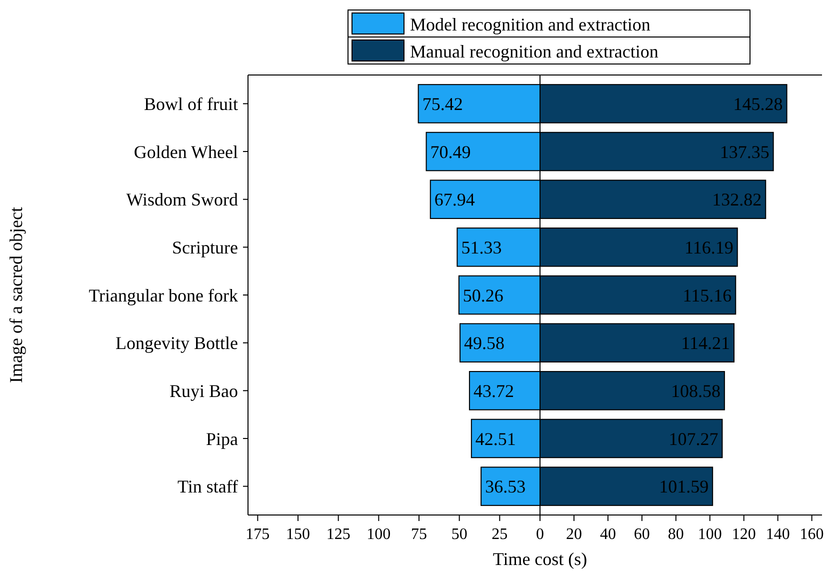 The width and height of the screenshot is (829, 578). Describe the element at coordinates (442, 104) in the screenshot. I see `data-label: 75.42` at that location.